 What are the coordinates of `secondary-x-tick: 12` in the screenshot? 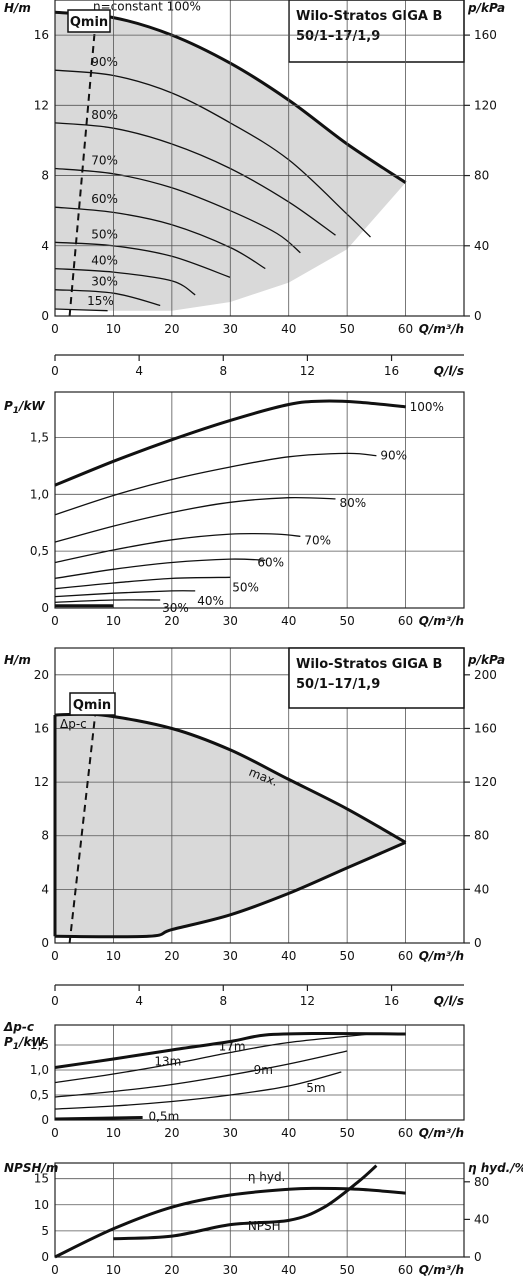 It's located at (307, 1001).